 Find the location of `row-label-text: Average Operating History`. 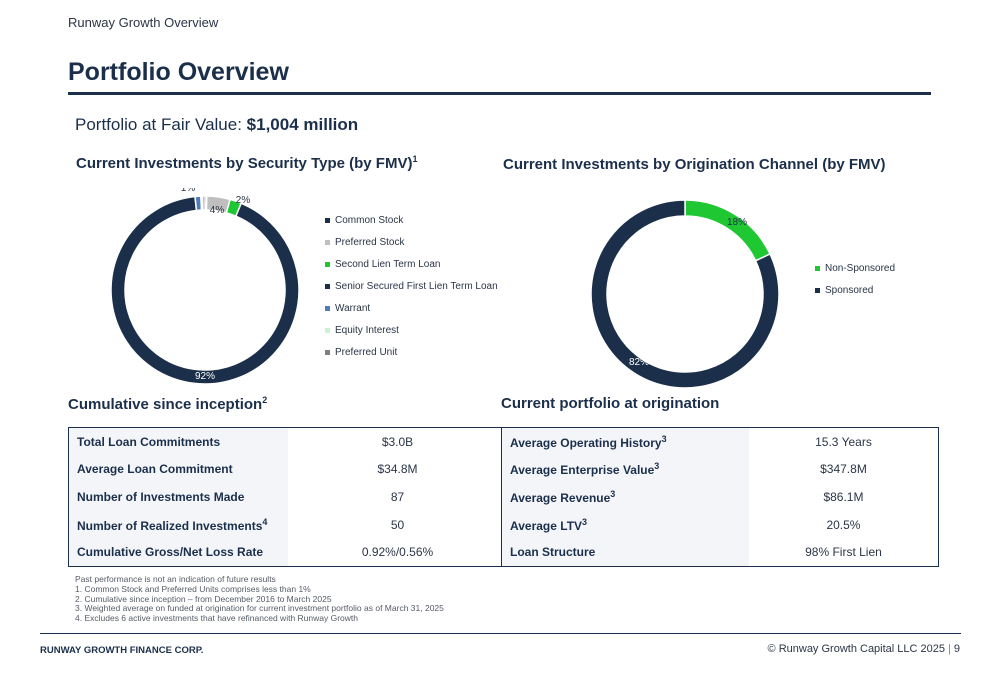

row-label-text: Average Operating History is located at coordinates (586, 442).